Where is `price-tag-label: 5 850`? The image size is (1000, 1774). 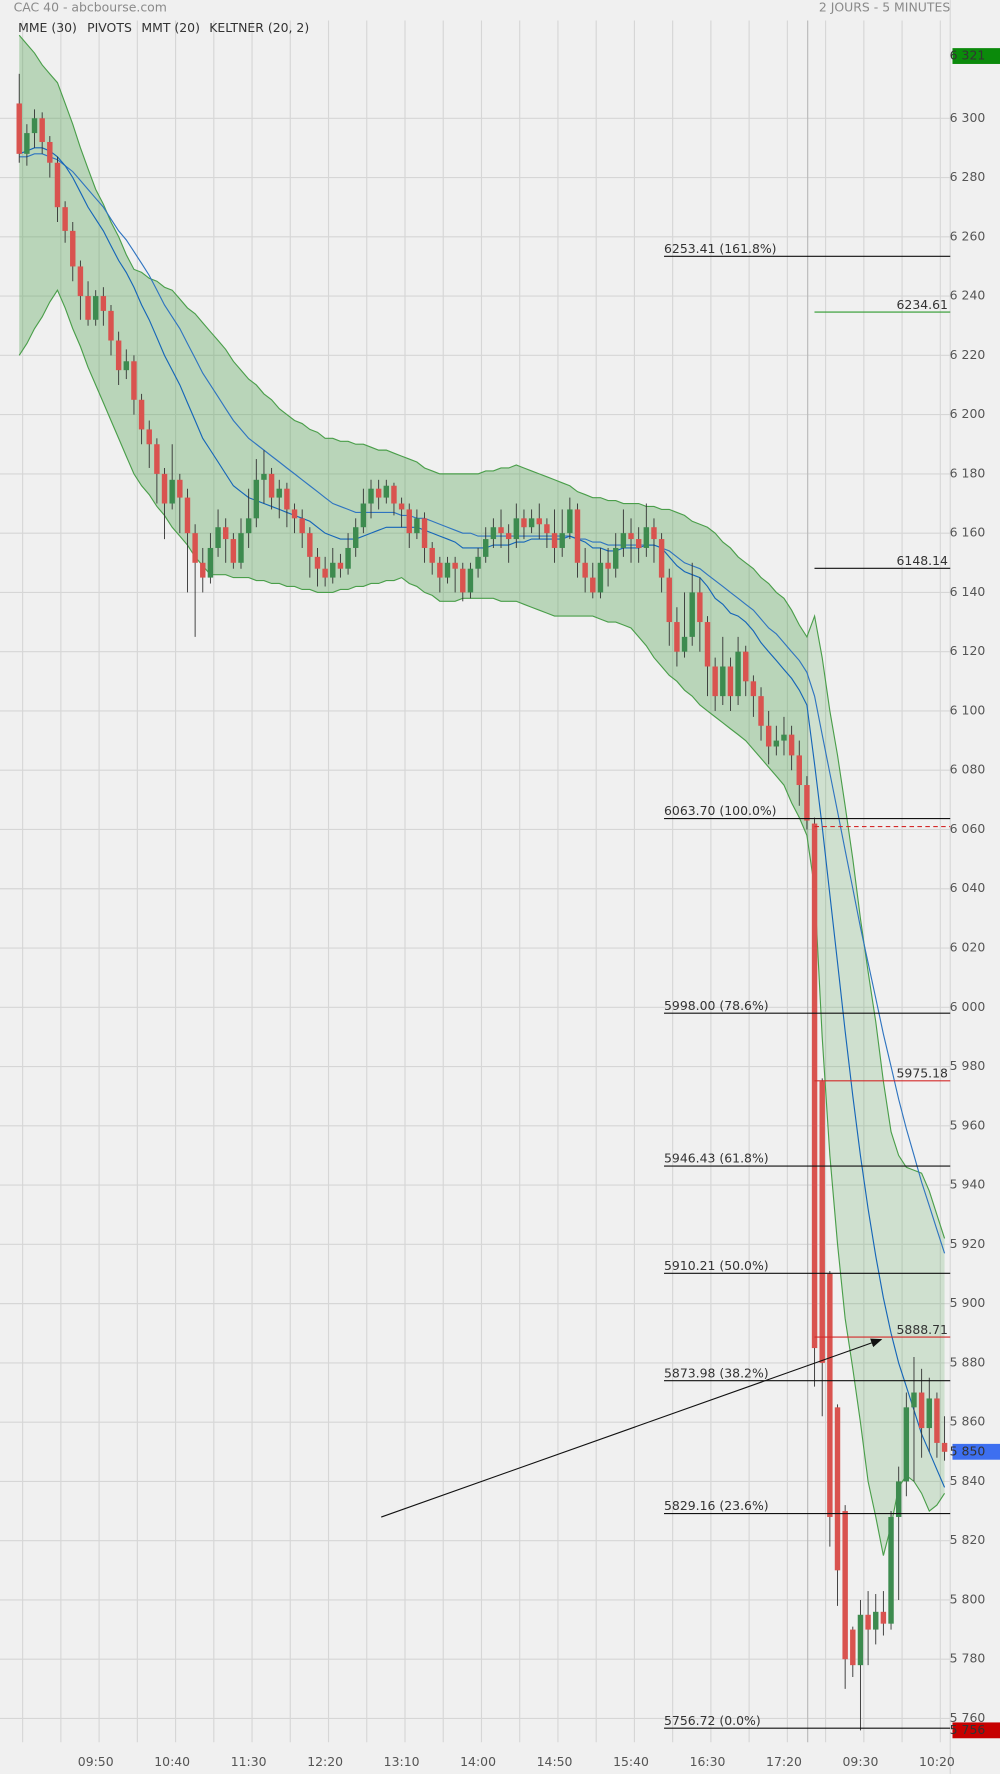 price-tag-label: 5 850 is located at coordinates (968, 1450).